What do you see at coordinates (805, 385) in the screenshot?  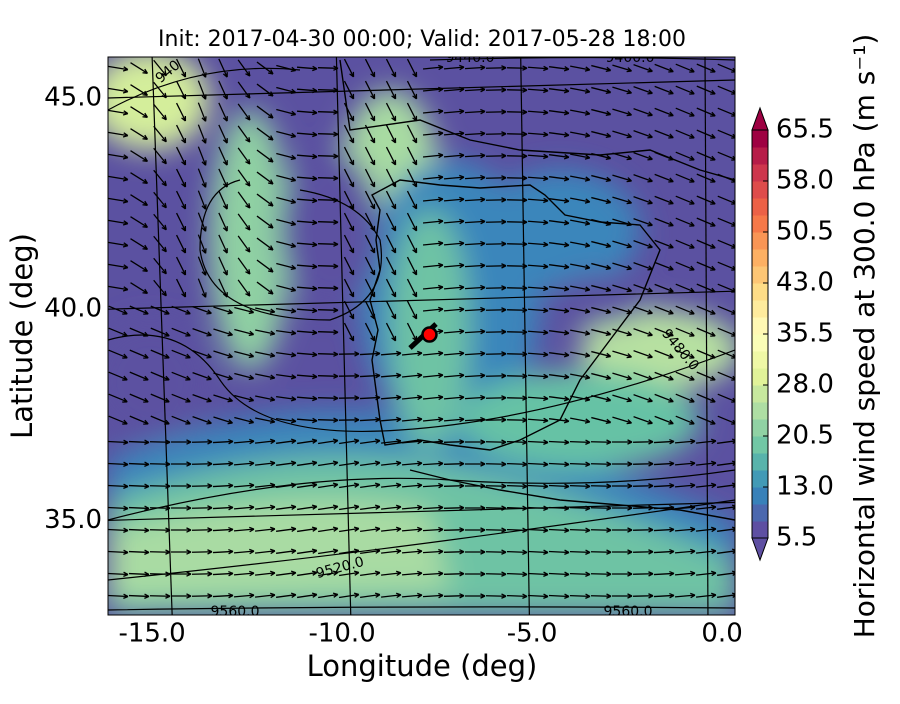 I see `colorbar-tick-label: 28.0` at bounding box center [805, 385].